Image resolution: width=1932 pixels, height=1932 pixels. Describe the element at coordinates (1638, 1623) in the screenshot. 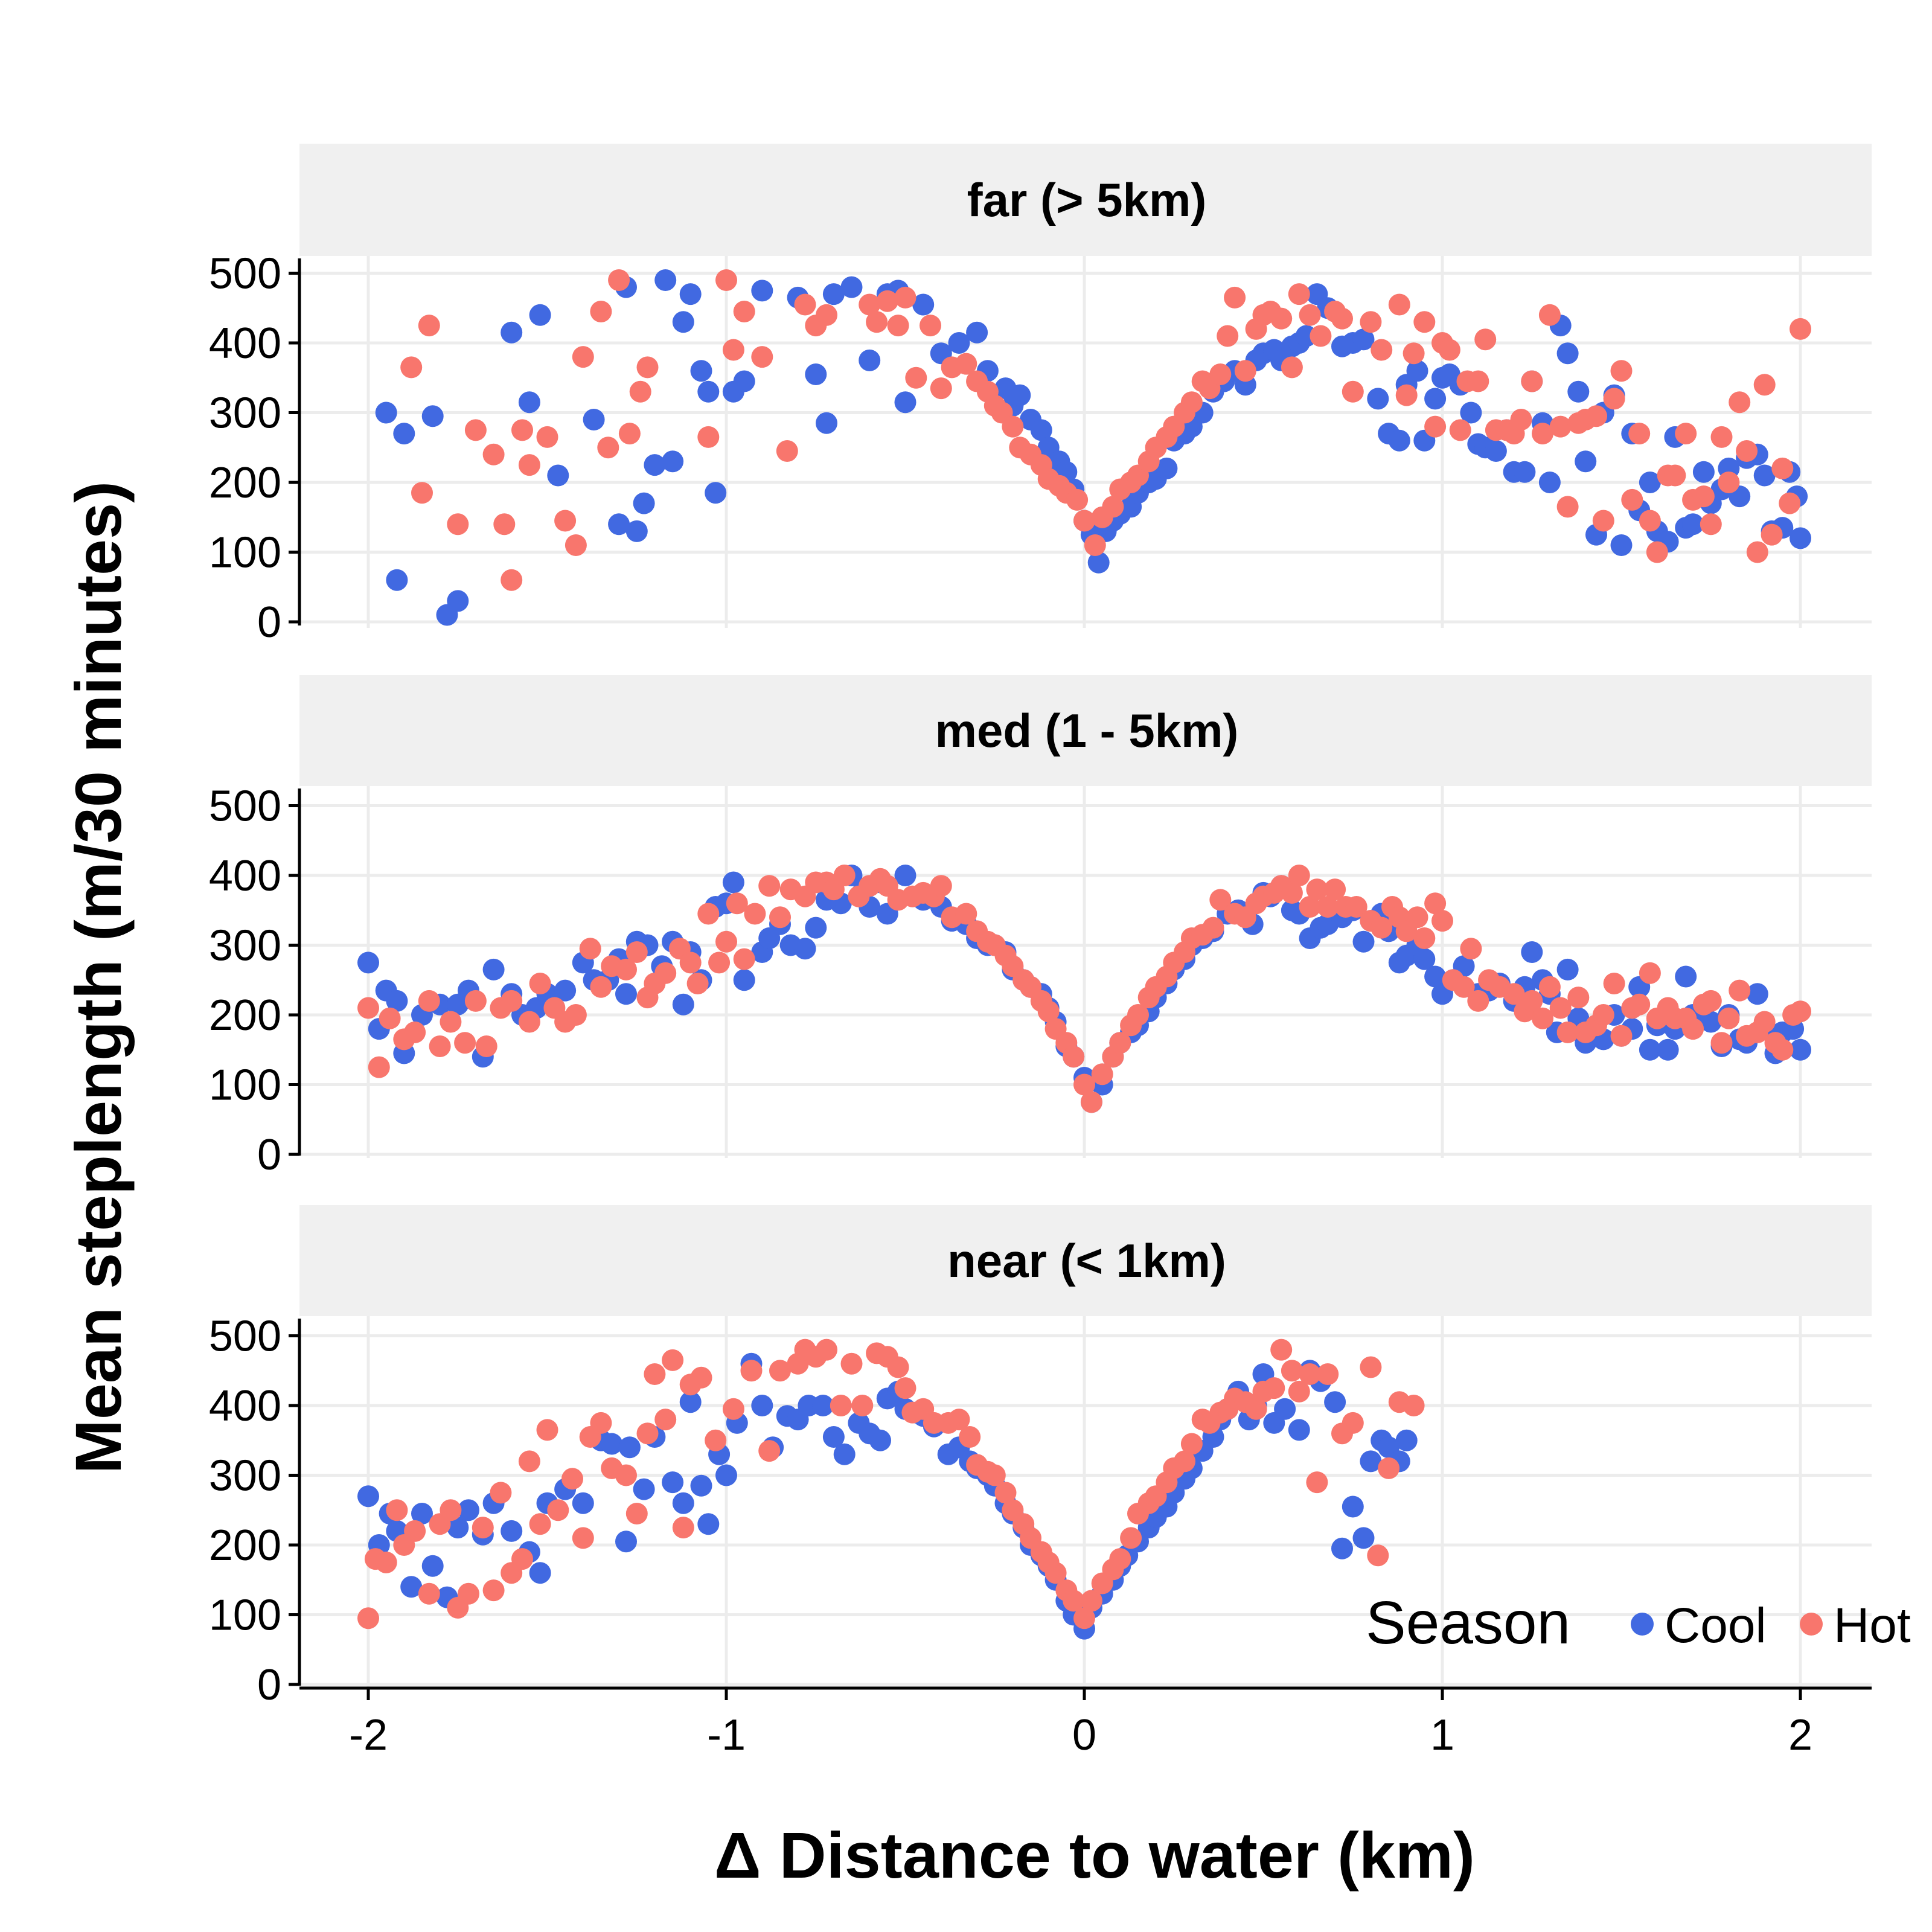

I see `legend: Season Cool Hot` at that location.